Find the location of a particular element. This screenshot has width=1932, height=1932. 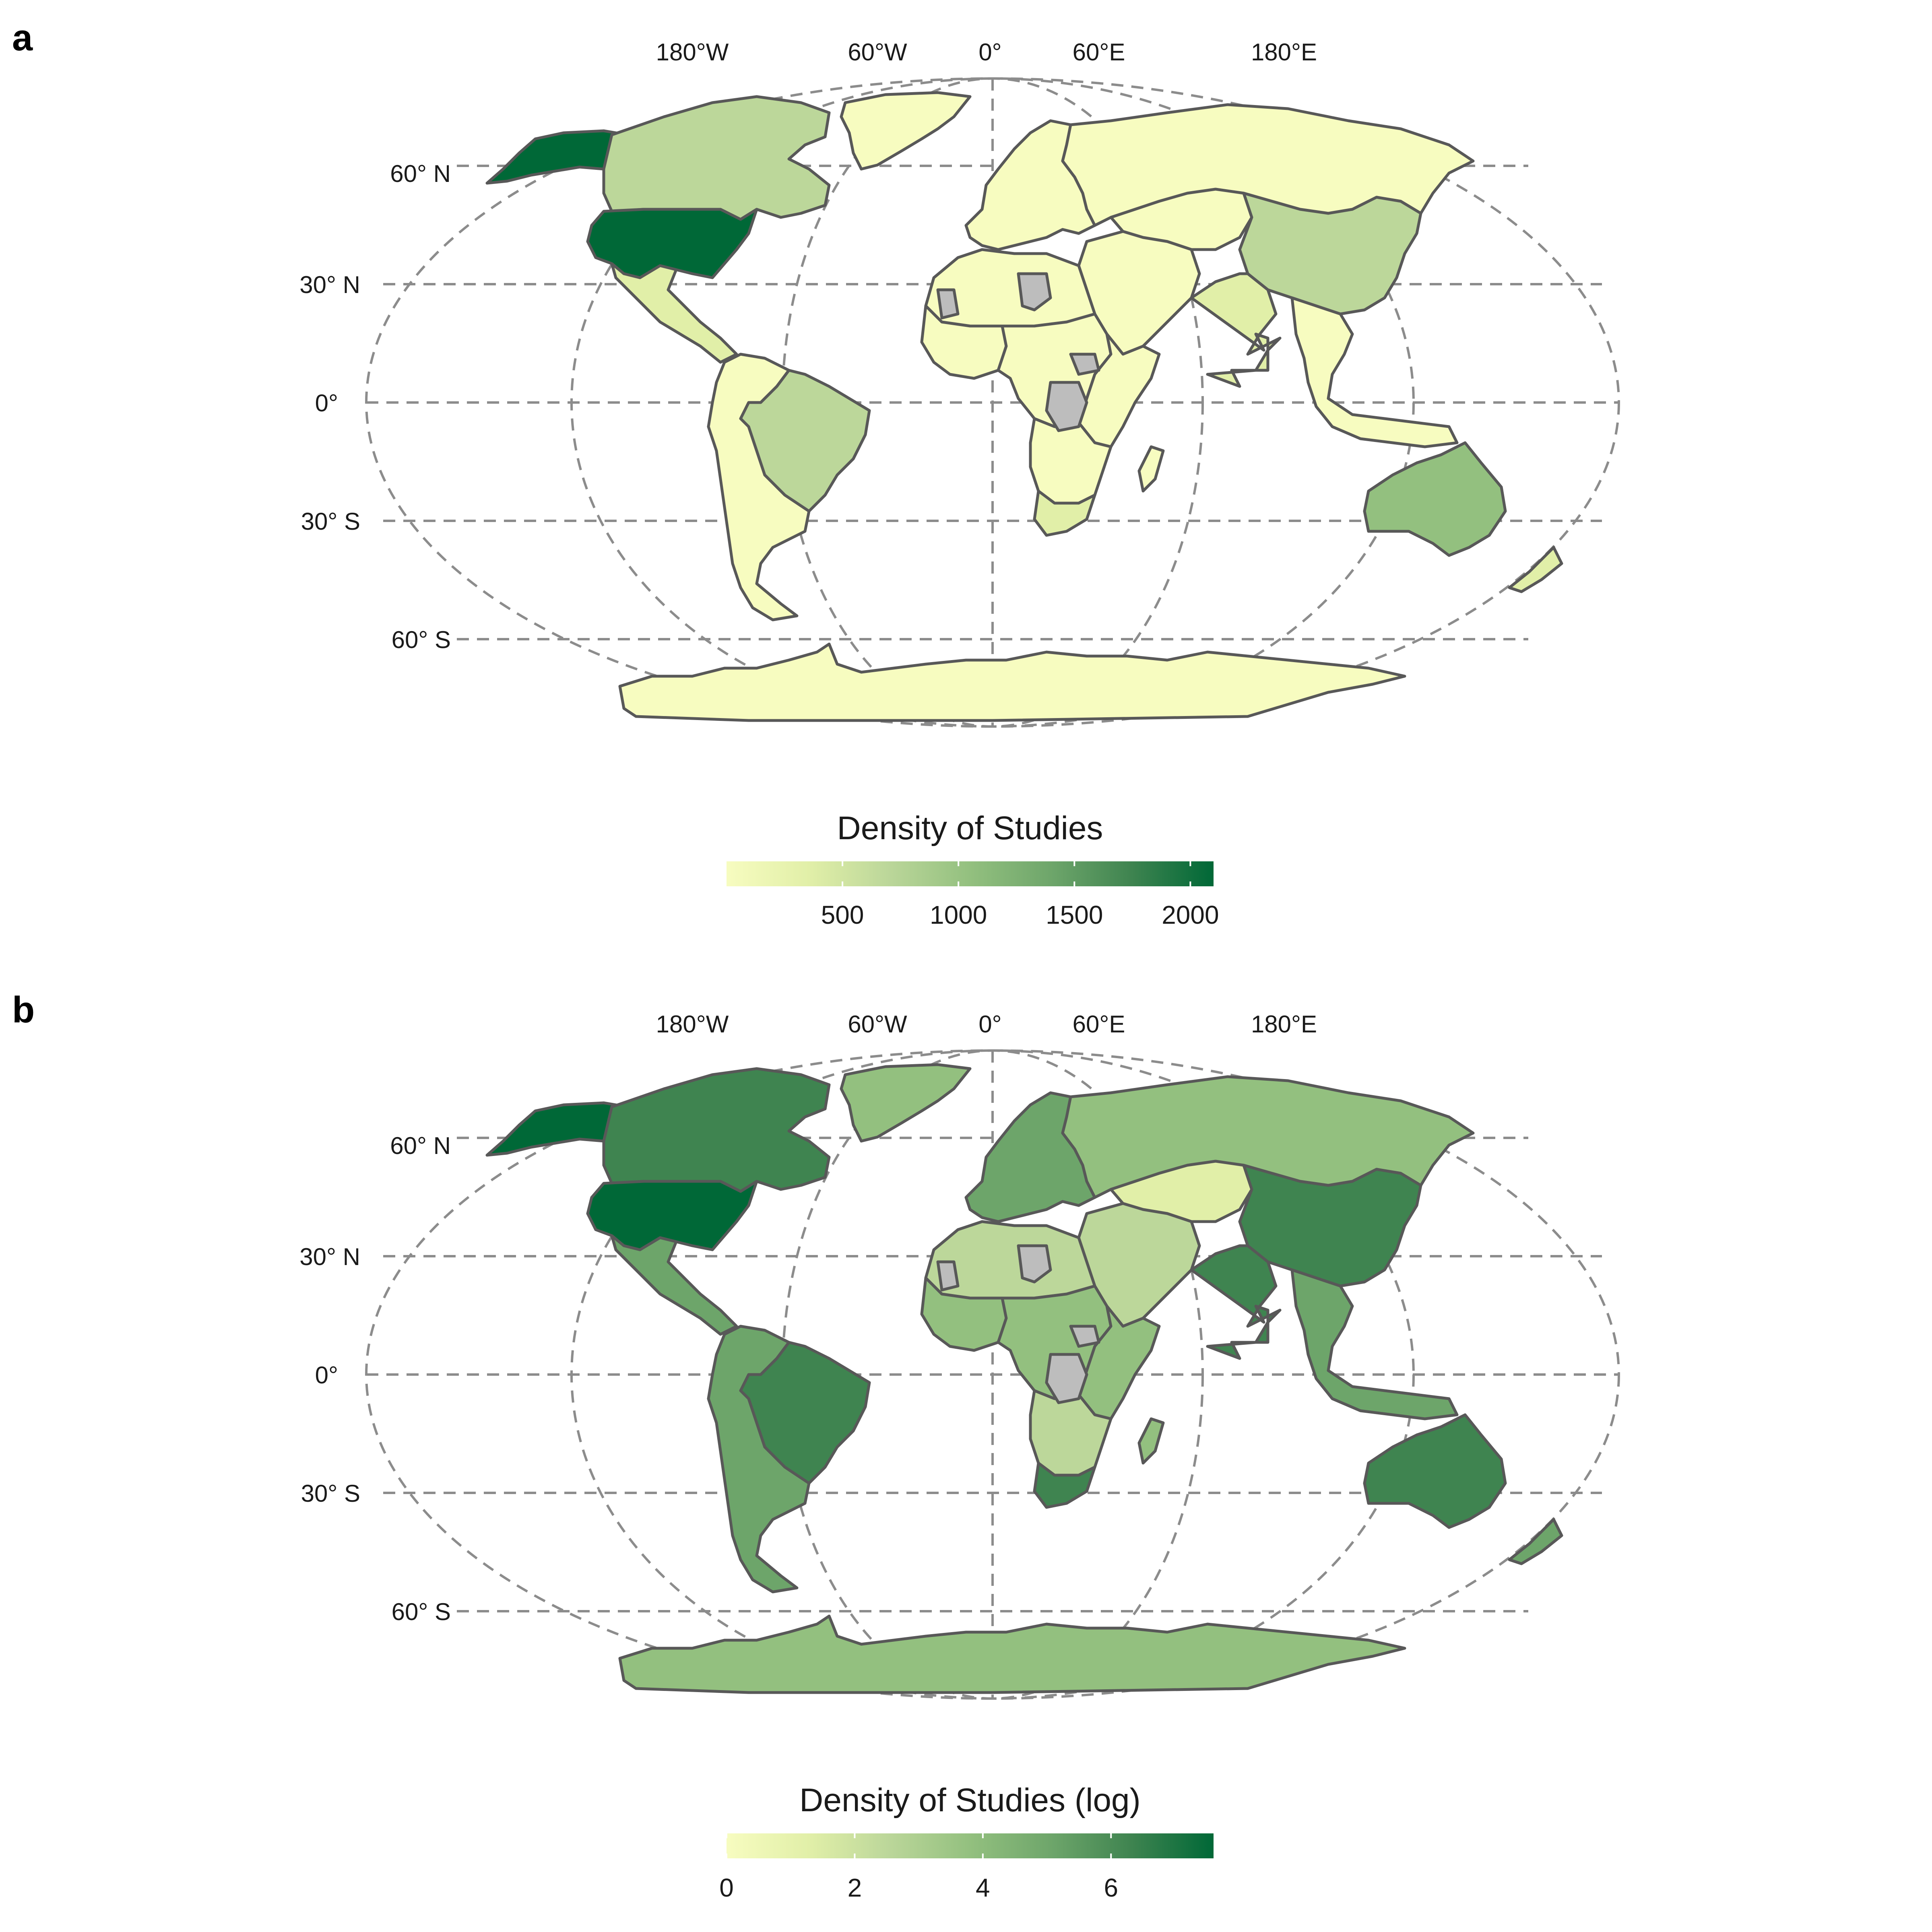

lon-labels-b: 180°W 60°W 0° 60°E 180°E is located at coordinates (986, 1024).